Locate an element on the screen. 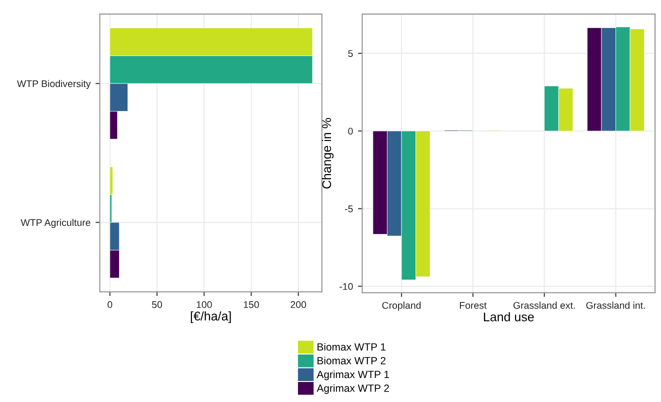  x-tick-label: 50 is located at coordinates (157, 304).